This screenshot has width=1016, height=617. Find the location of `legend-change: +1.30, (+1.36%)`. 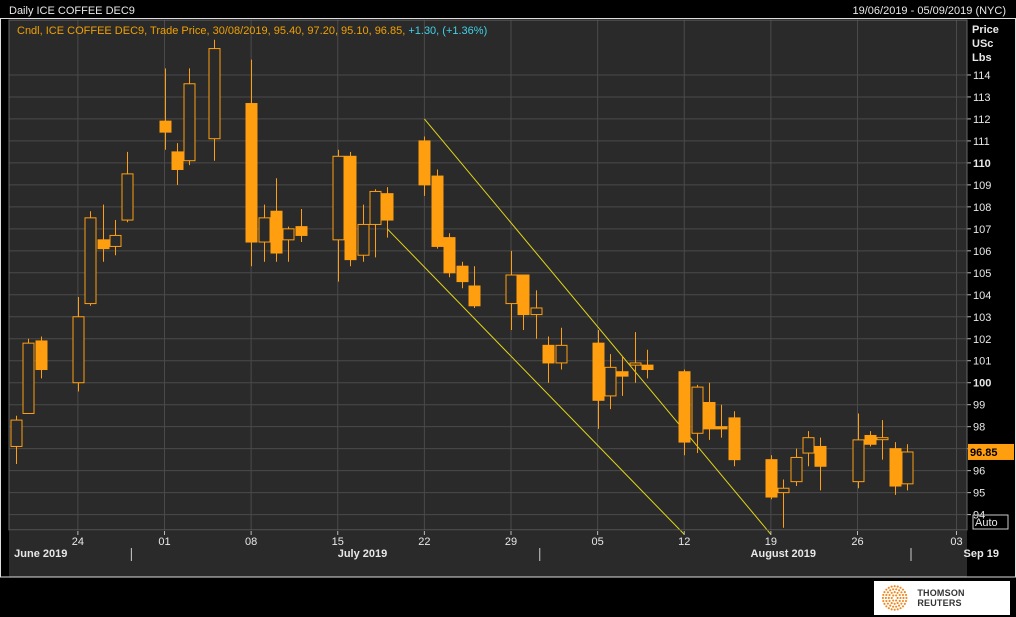

legend-change: +1.30, (+1.36%) is located at coordinates (447, 31).